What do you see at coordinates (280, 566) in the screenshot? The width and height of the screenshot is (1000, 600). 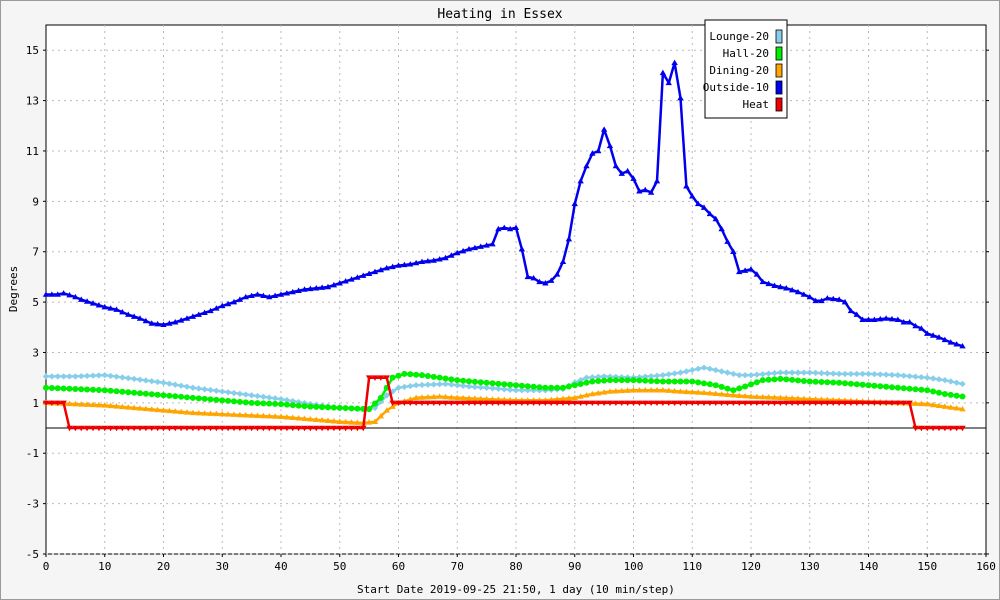 I see `x-tick-label: 40` at bounding box center [280, 566].